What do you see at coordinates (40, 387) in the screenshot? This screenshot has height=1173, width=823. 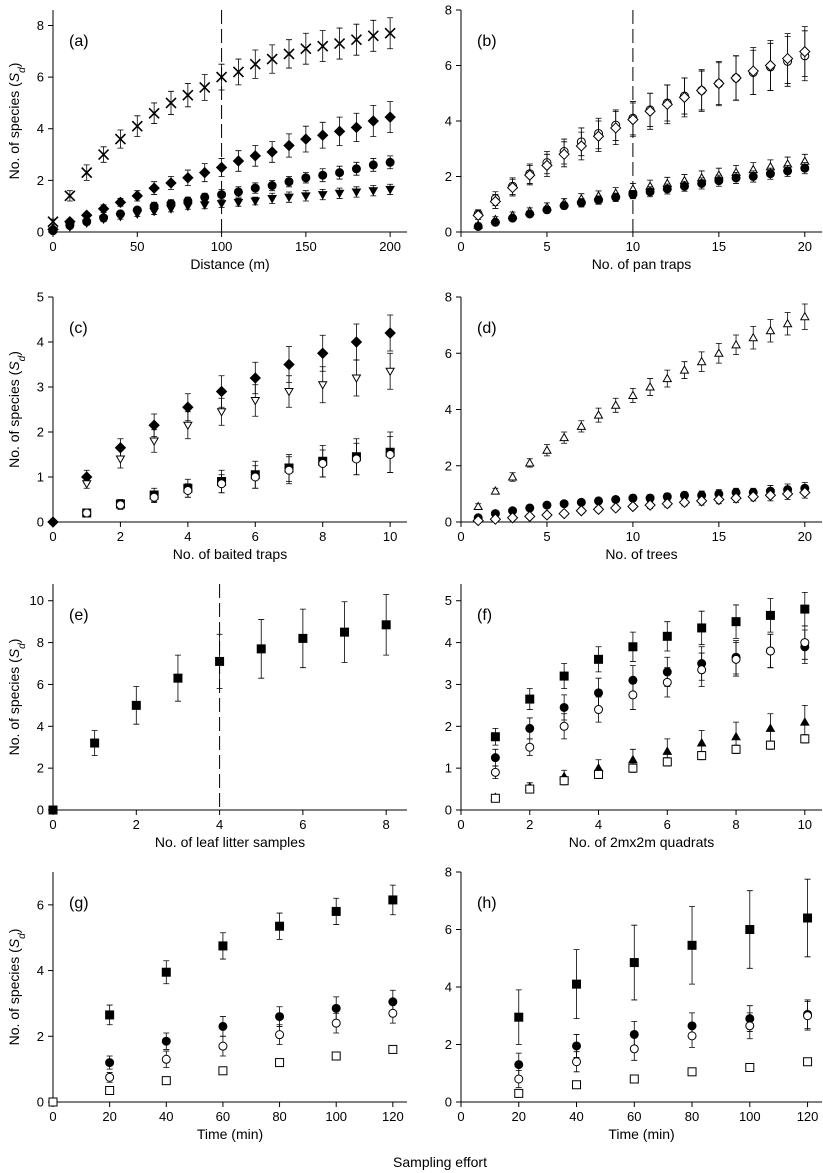 I see `y-tick-label: 3` at bounding box center [40, 387].